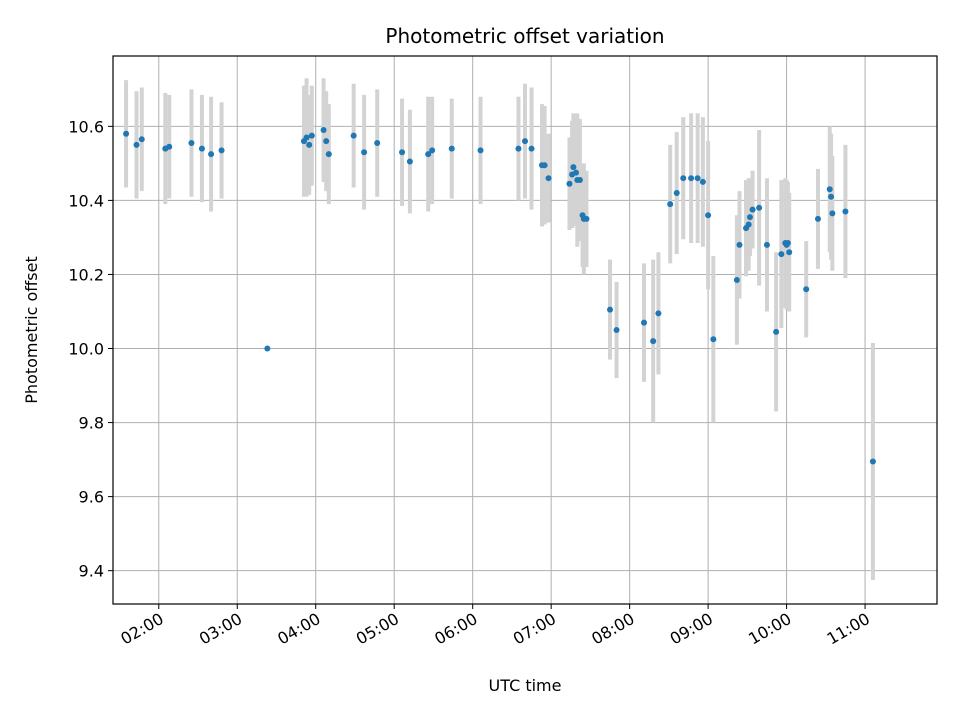 The image size is (960, 720). What do you see at coordinates (31, 330) in the screenshot?
I see `y-axis-label: Photometric offset` at bounding box center [31, 330].